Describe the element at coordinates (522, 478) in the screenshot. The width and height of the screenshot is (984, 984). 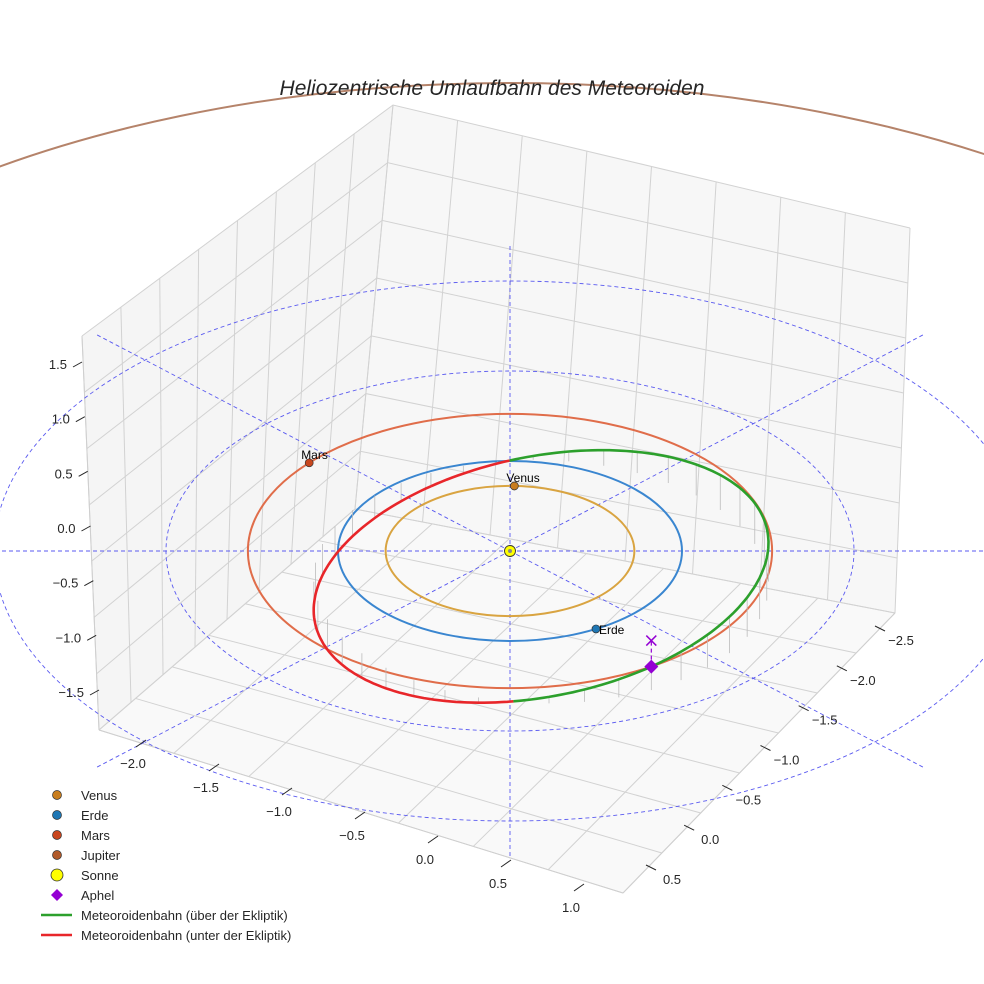
I see `planet-label-venus: Venus` at that location.